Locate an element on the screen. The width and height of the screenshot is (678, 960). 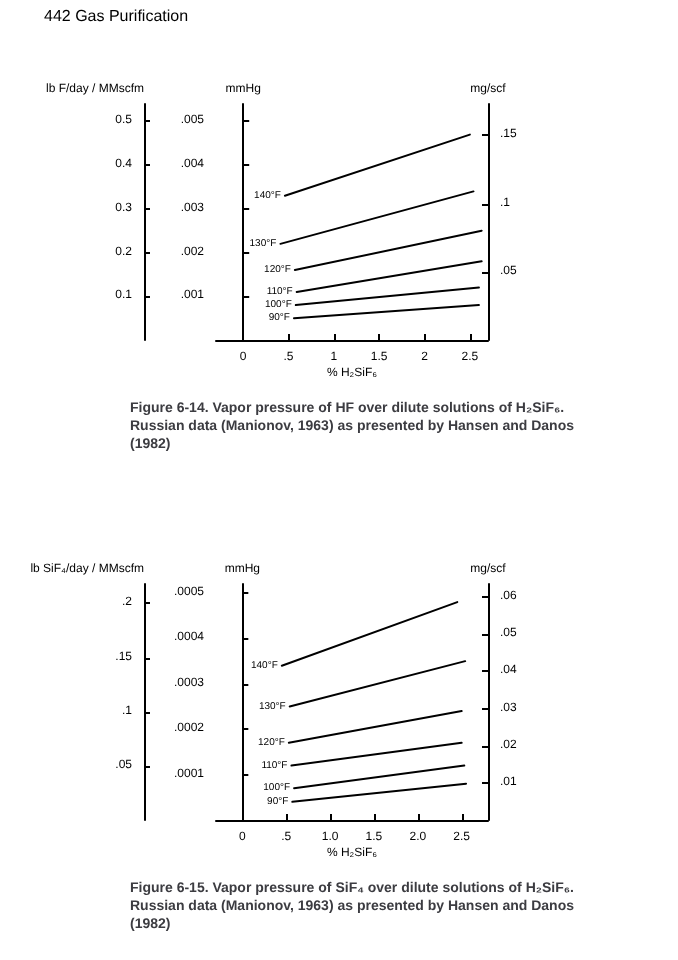
text: 442 Gas Purification is located at coordinates (116, 16).